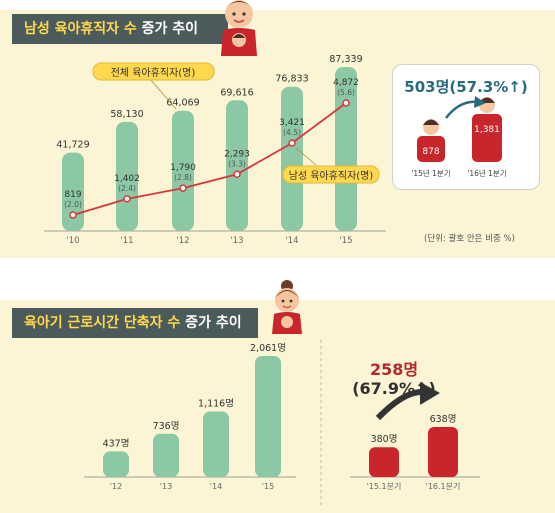 The width and height of the screenshot is (555, 513). What do you see at coordinates (443, 419) in the screenshot?
I see `bar-quarter-label: 638명` at bounding box center [443, 419].